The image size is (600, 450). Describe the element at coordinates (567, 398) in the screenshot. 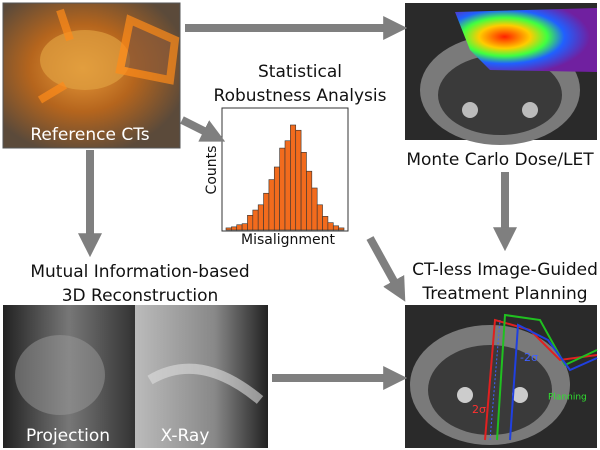

I see `annotation: Planning` at that location.